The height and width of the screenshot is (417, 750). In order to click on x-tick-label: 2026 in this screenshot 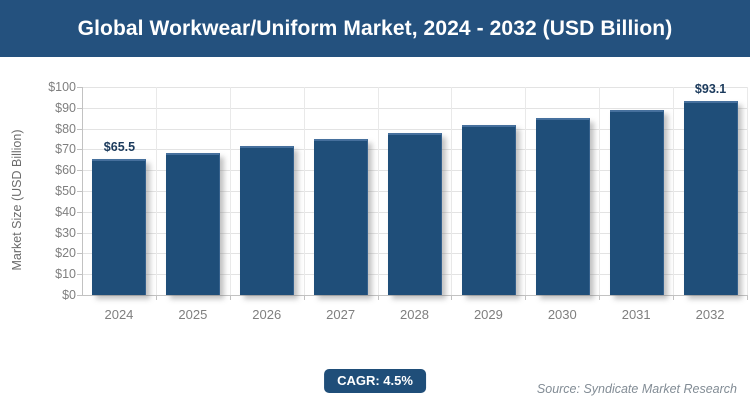, I will do `click(267, 314)`.